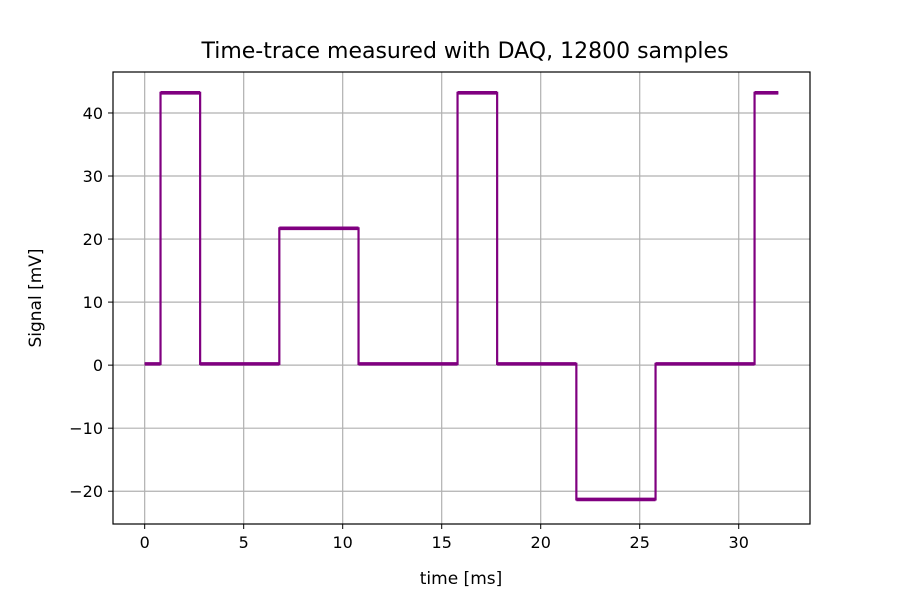 Image resolution: width=900 pixels, height=600 pixels. What do you see at coordinates (93, 176) in the screenshot?
I see `y-tick-label: 30` at bounding box center [93, 176].